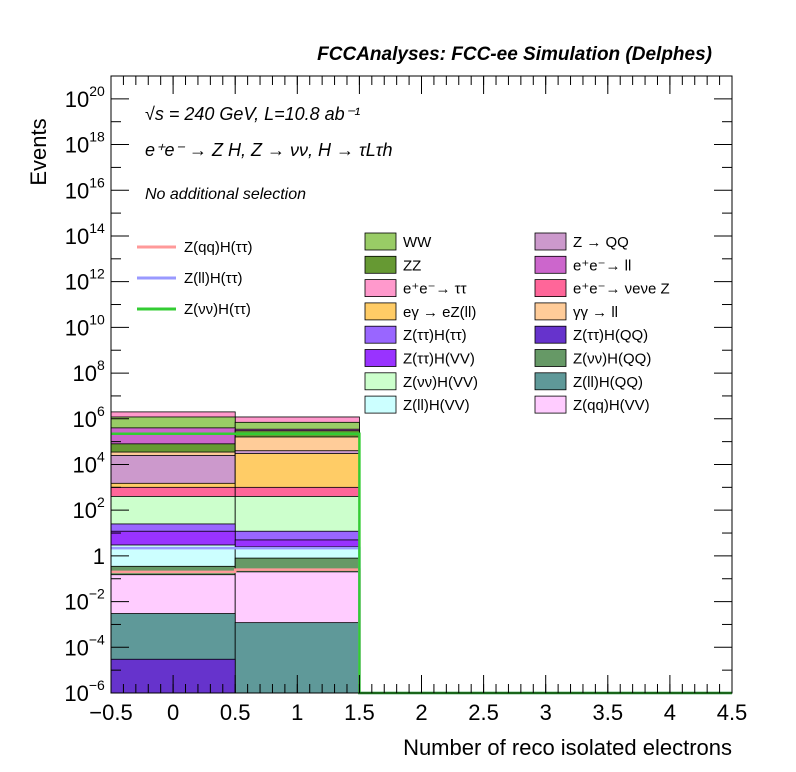  Describe the element at coordinates (84, 600) in the screenshot. I see `y-tick-label: 10⁻²` at that location.